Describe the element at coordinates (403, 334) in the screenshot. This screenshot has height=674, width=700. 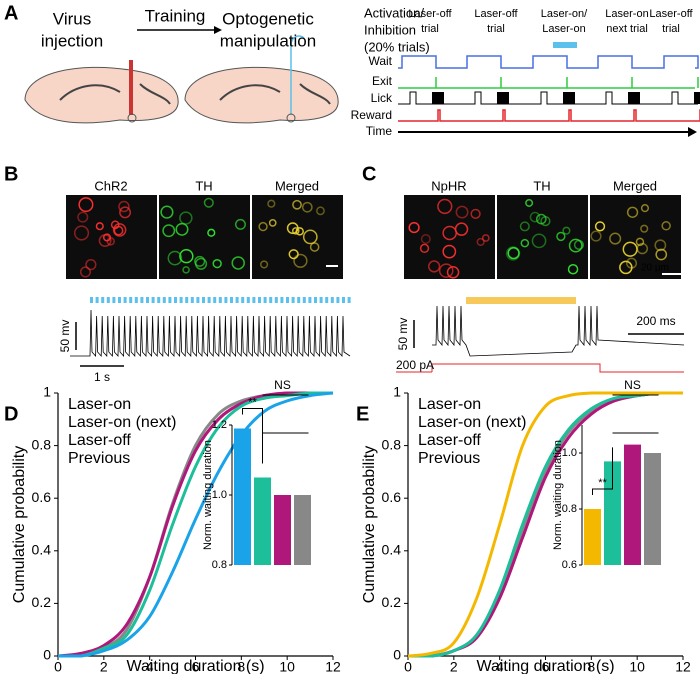
I see `scale-v-label: 50 mv` at that location.